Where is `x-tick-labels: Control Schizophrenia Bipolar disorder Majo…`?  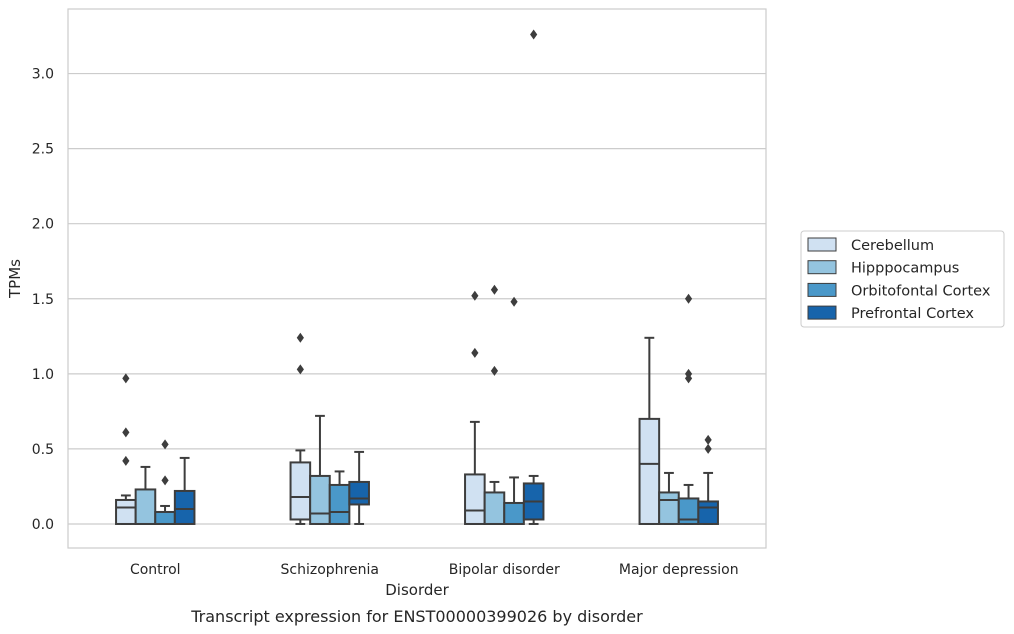 x-tick-labels: Control Schizophrenia Bipolar disorder Majo… is located at coordinates (434, 570).